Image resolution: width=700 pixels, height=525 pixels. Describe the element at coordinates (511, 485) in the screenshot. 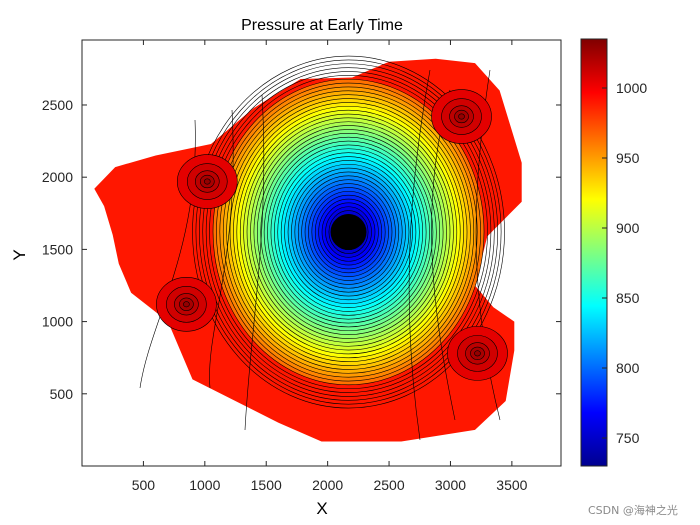

I see `x-tick-label: 3500` at that location.